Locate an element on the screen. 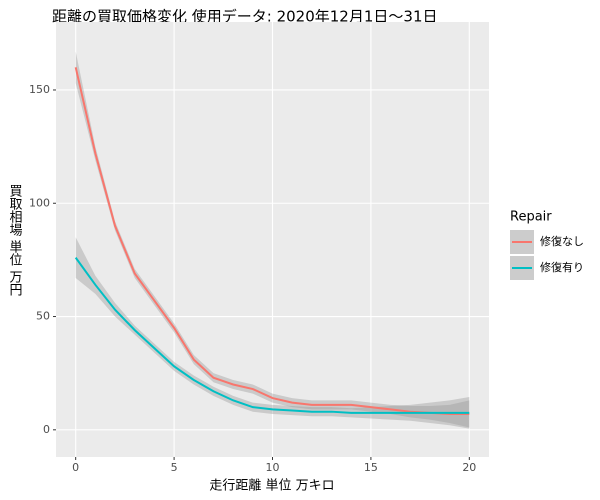 The height and width of the screenshot is (500, 600). legend-title: Repair is located at coordinates (531, 217).